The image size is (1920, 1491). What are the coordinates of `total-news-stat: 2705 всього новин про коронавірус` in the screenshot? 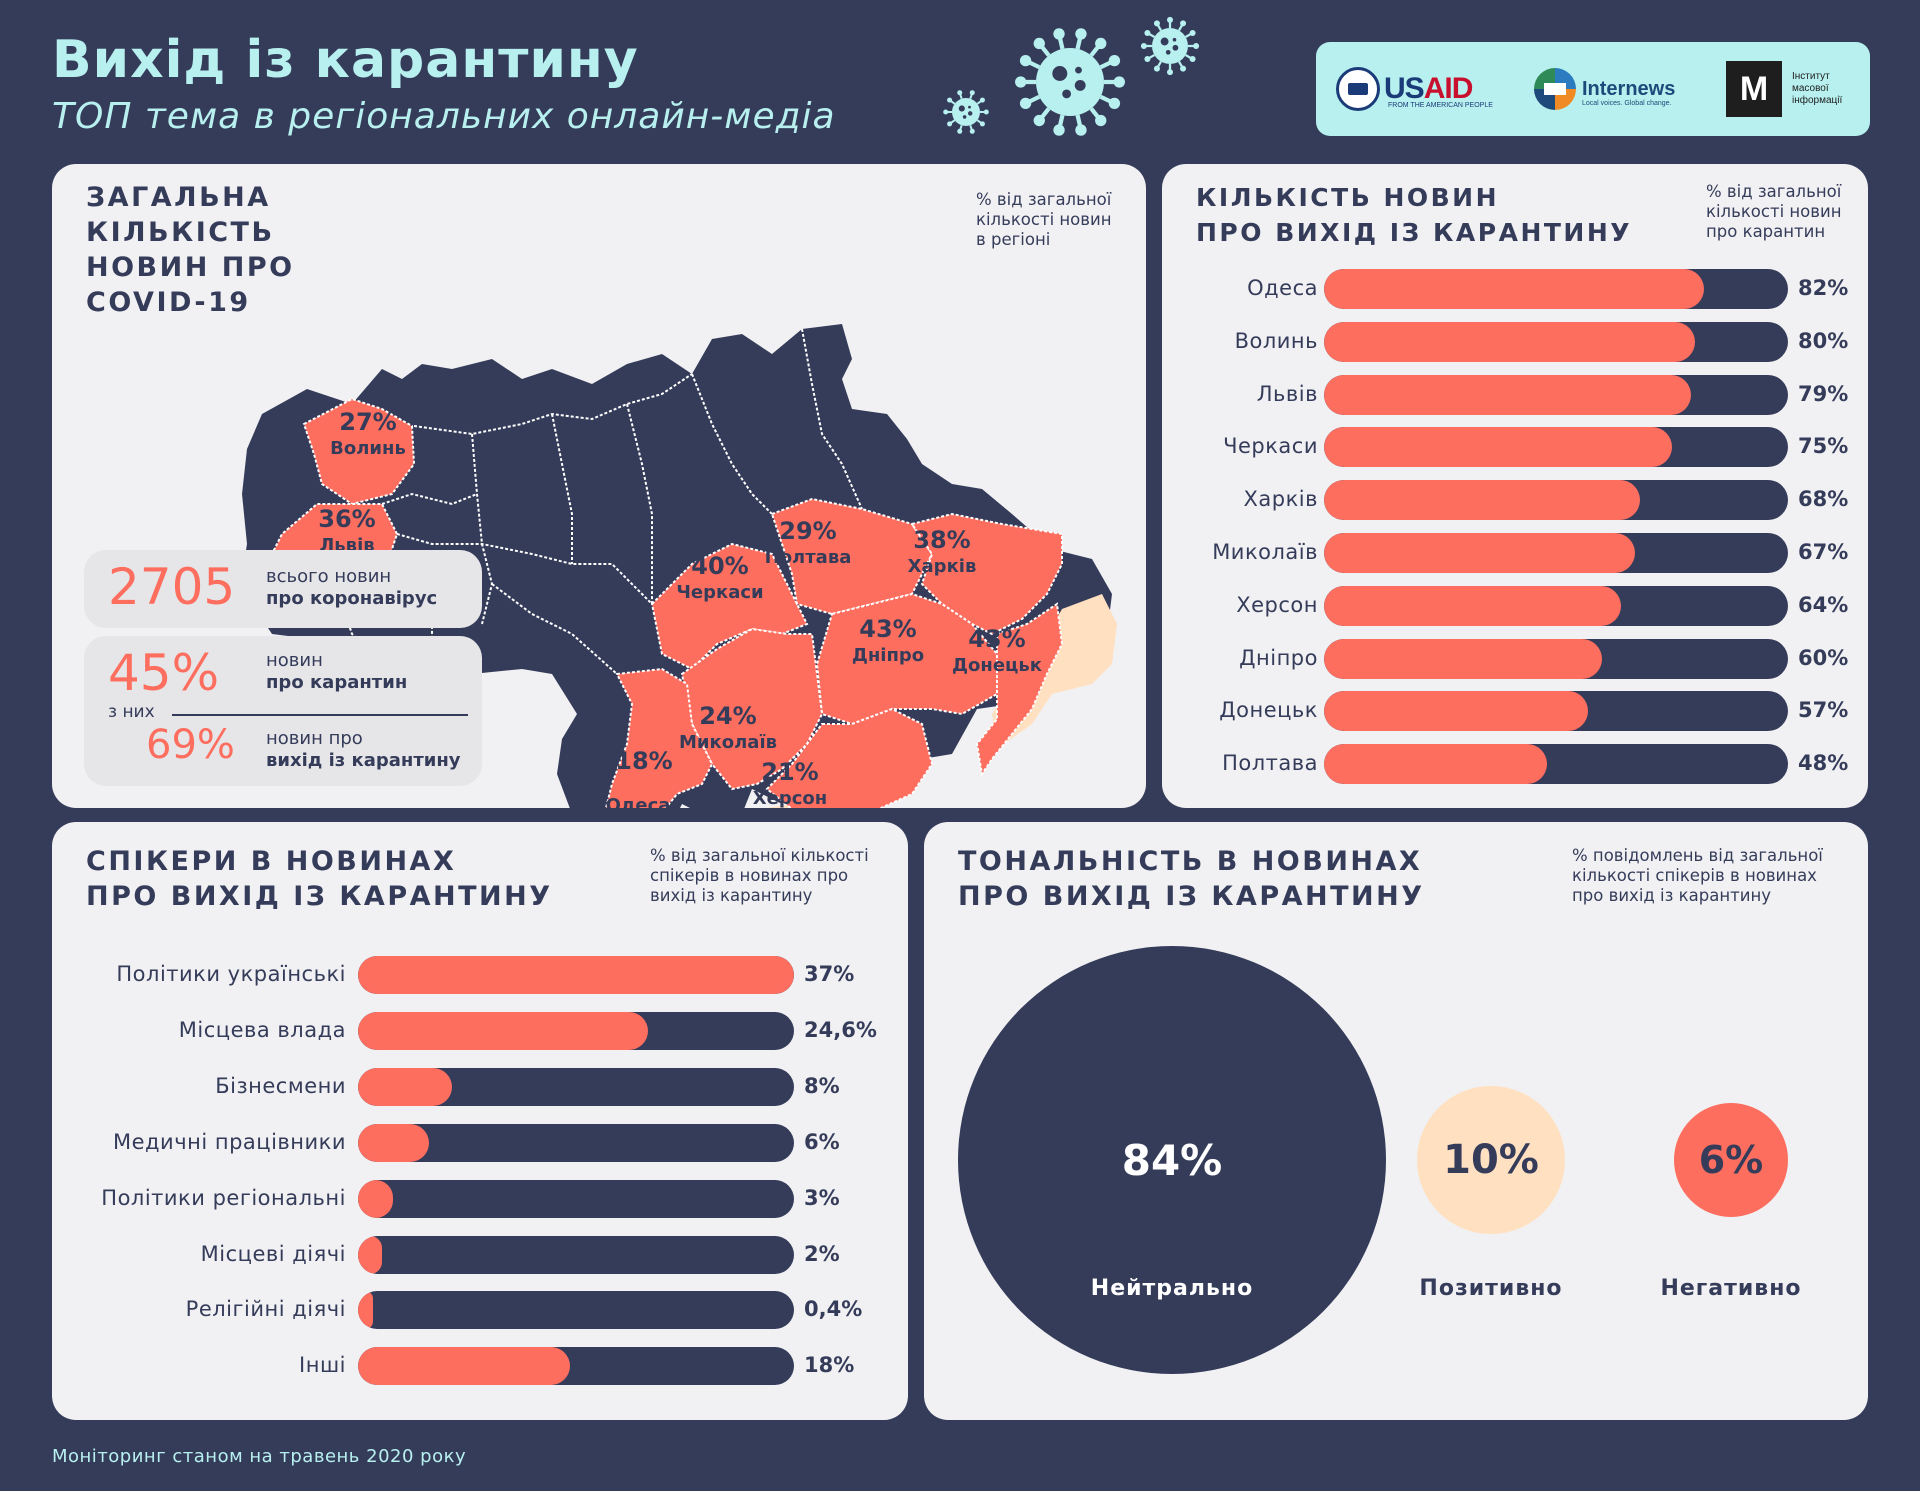 It's located at (283, 589).